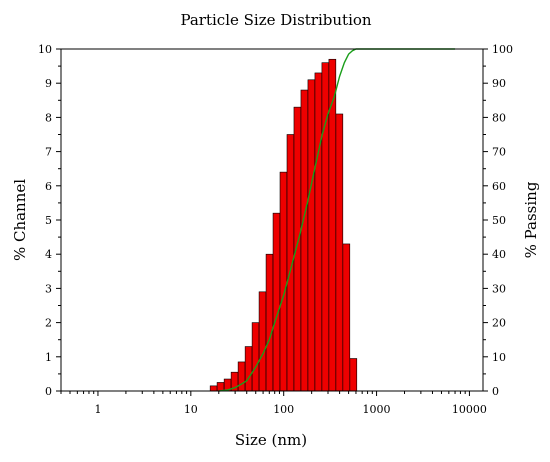 This screenshot has height=462, width=550. What do you see at coordinates (499, 117) in the screenshot?
I see `right-tick-label: 80` at bounding box center [499, 117].